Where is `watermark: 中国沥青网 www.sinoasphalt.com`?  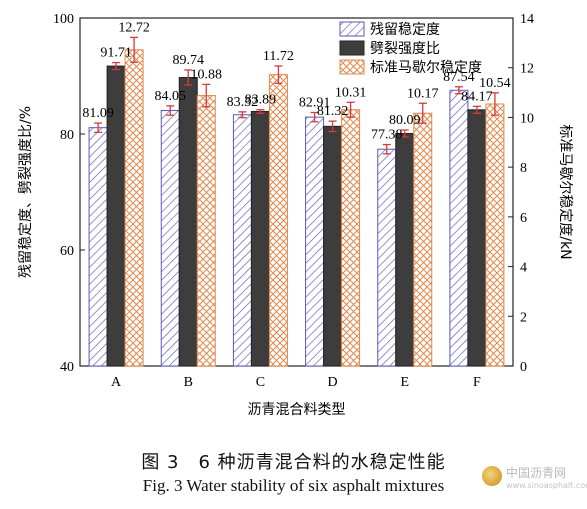 watermark: 中国沥青网 www.sinoasphalt.com is located at coordinates (534, 479).